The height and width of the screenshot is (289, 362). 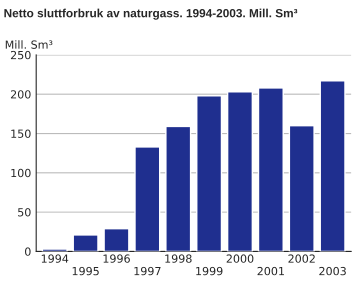 I want to click on y-tick-label: 150, so click(x=21, y=133).